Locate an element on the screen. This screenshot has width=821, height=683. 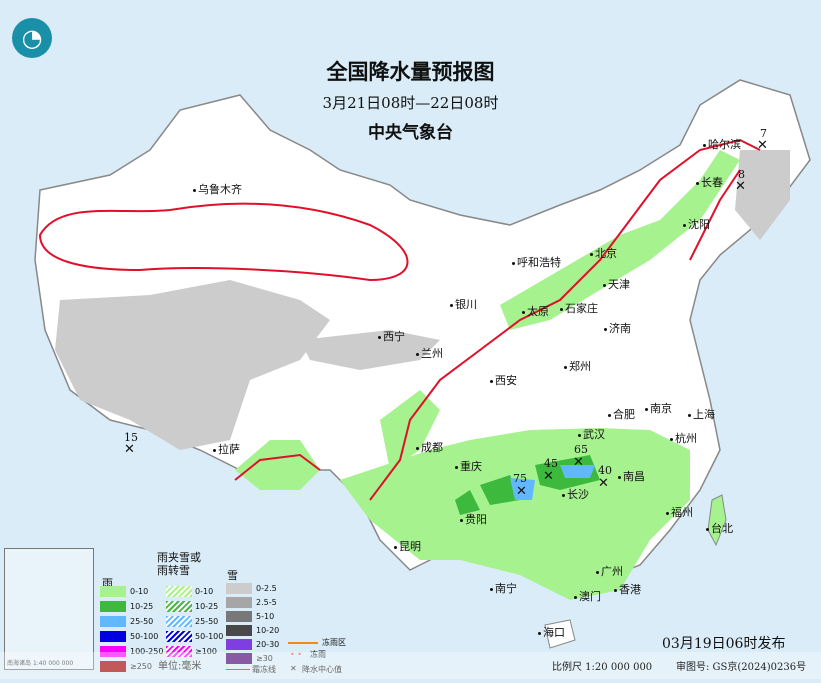
city-label: 澳门 is located at coordinates (587, 596).